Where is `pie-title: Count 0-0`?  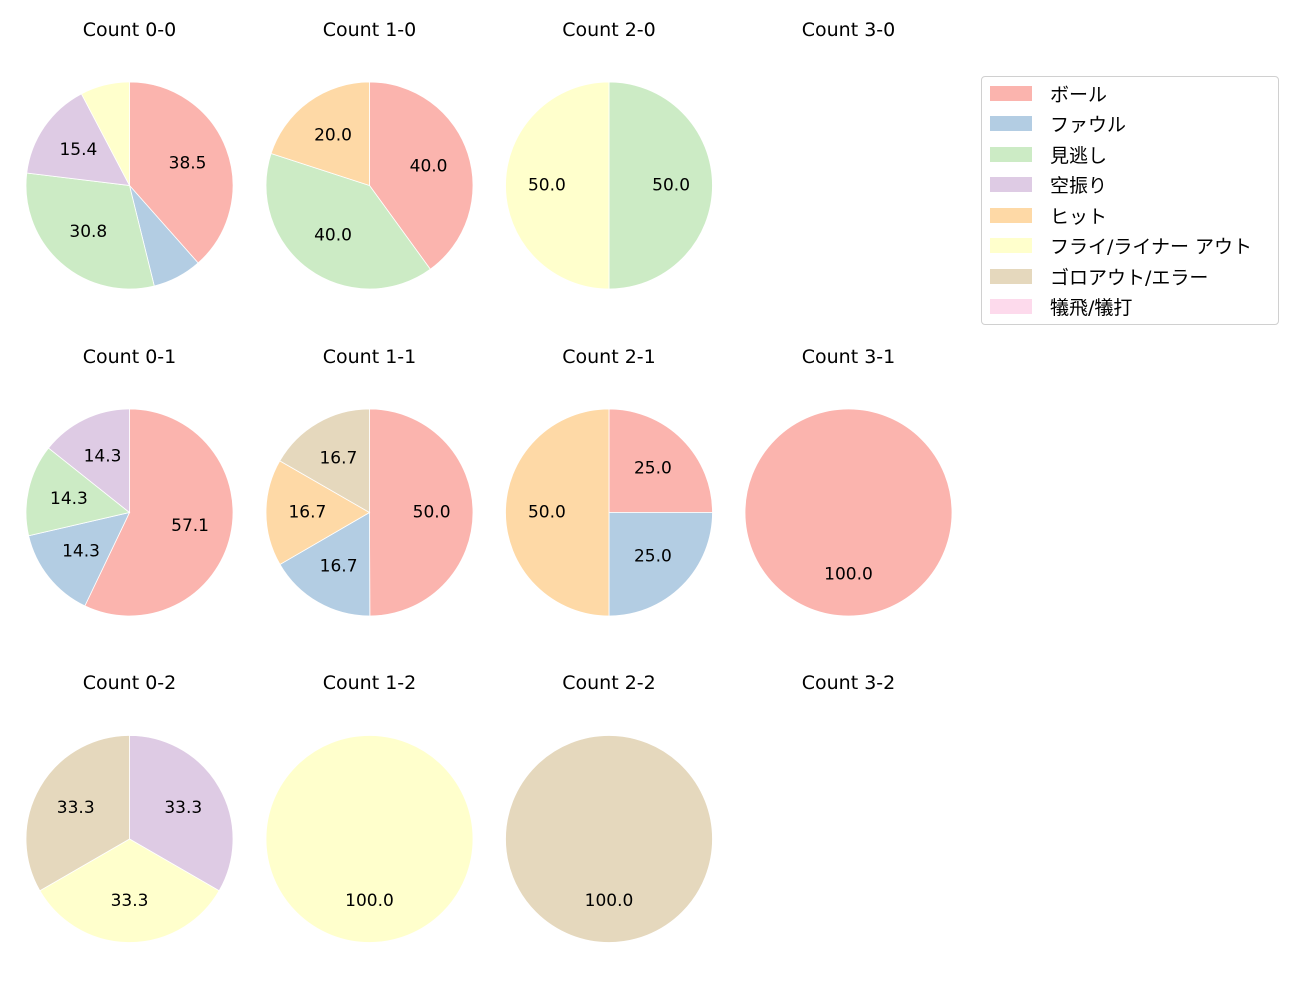 pie-title: Count 0-0 is located at coordinates (130, 30).